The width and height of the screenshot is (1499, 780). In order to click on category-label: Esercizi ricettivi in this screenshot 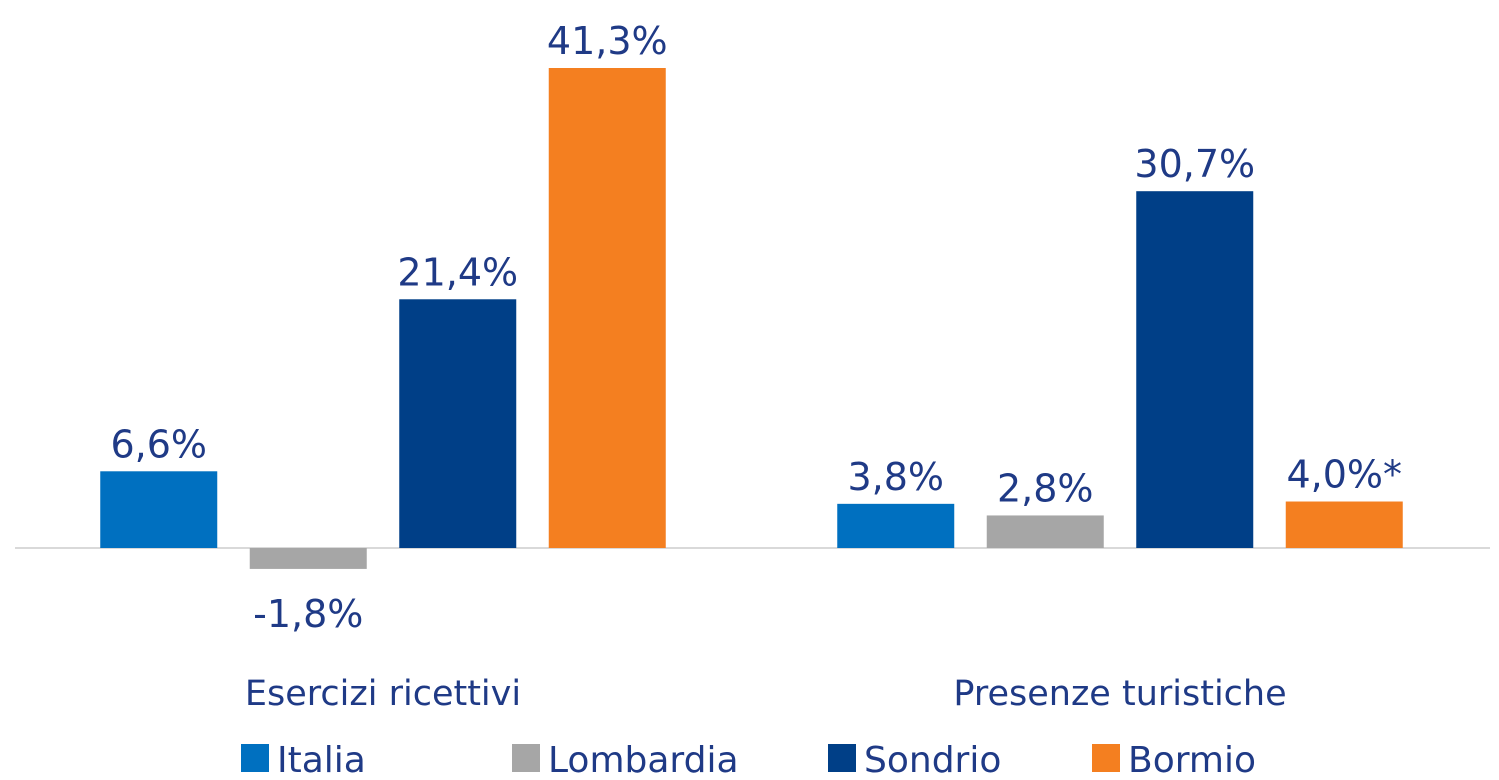, I will do `click(383, 694)`.